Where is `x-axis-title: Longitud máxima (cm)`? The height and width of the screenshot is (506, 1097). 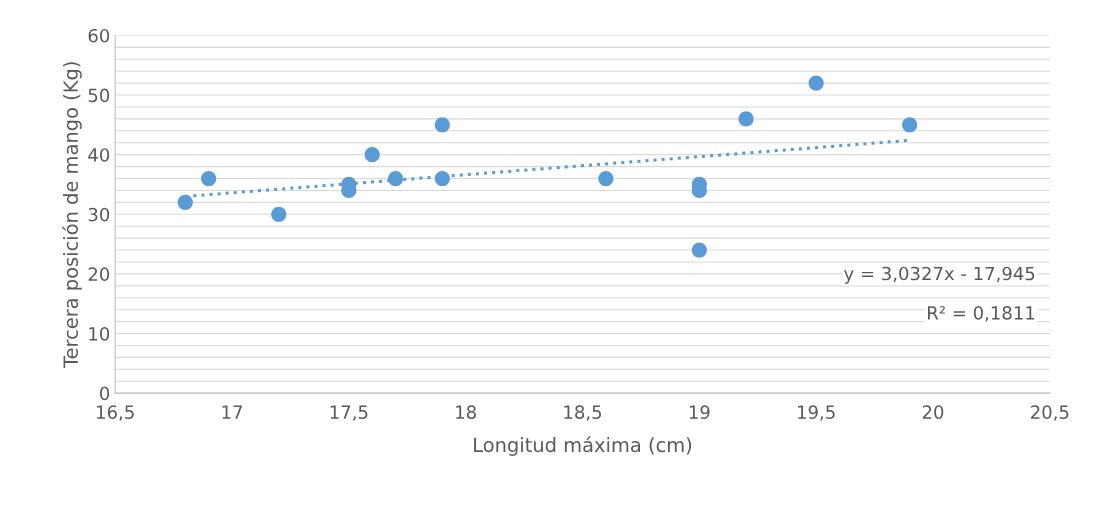
x-axis-title: Longitud máxima (cm) is located at coordinates (583, 446).